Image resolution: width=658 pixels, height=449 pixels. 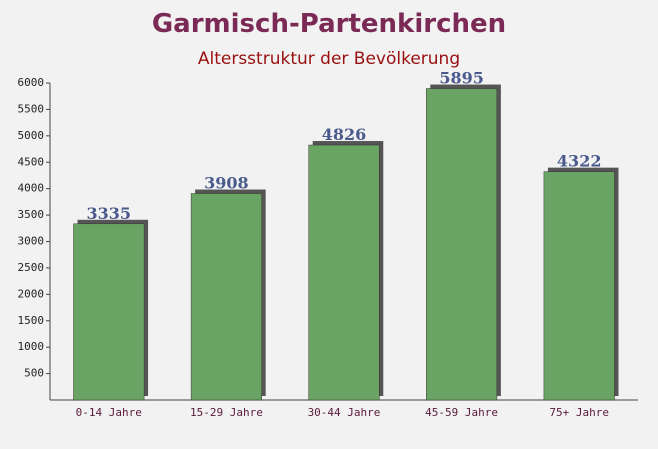 I want to click on y-tick-label: 5000, so click(x=31, y=135).